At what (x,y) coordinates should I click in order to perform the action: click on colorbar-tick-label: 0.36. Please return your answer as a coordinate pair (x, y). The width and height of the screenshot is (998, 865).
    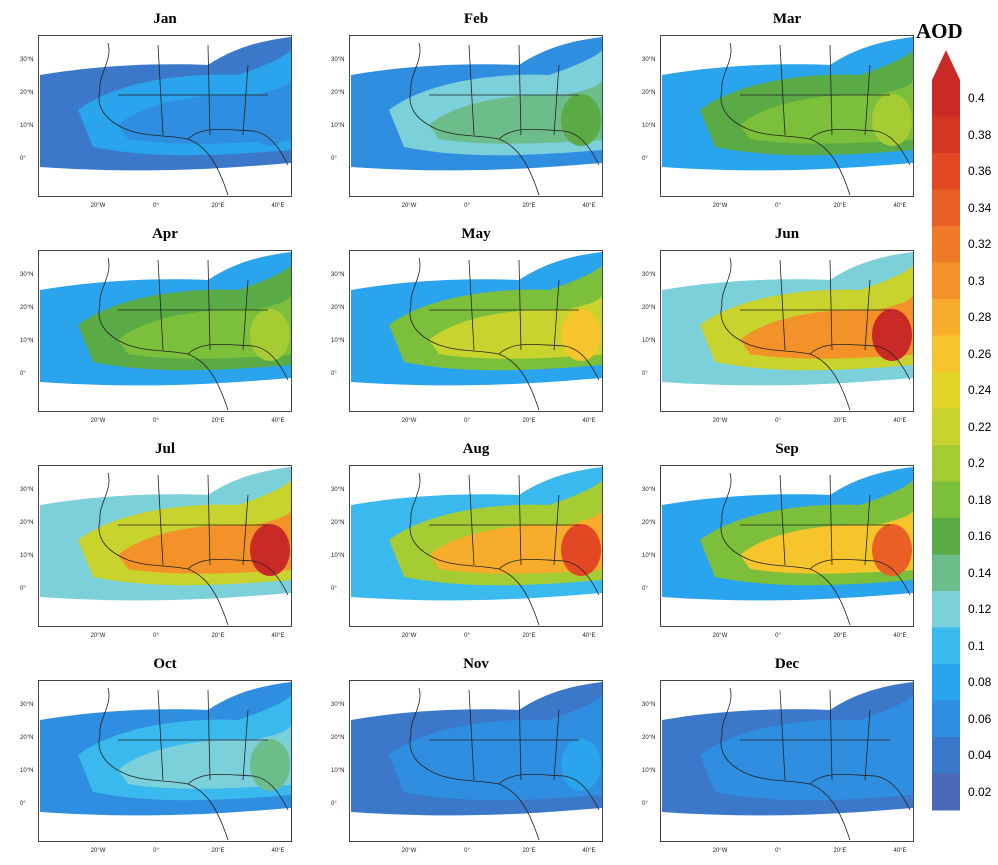
    Looking at the image, I should click on (980, 171).